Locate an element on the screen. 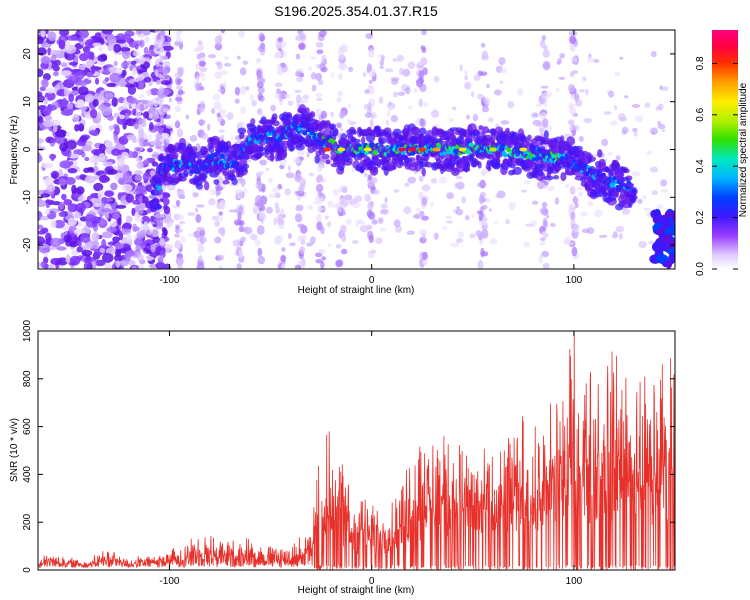 The image size is (750, 600). colorbar-tick-label: 0.2 is located at coordinates (700, 217).